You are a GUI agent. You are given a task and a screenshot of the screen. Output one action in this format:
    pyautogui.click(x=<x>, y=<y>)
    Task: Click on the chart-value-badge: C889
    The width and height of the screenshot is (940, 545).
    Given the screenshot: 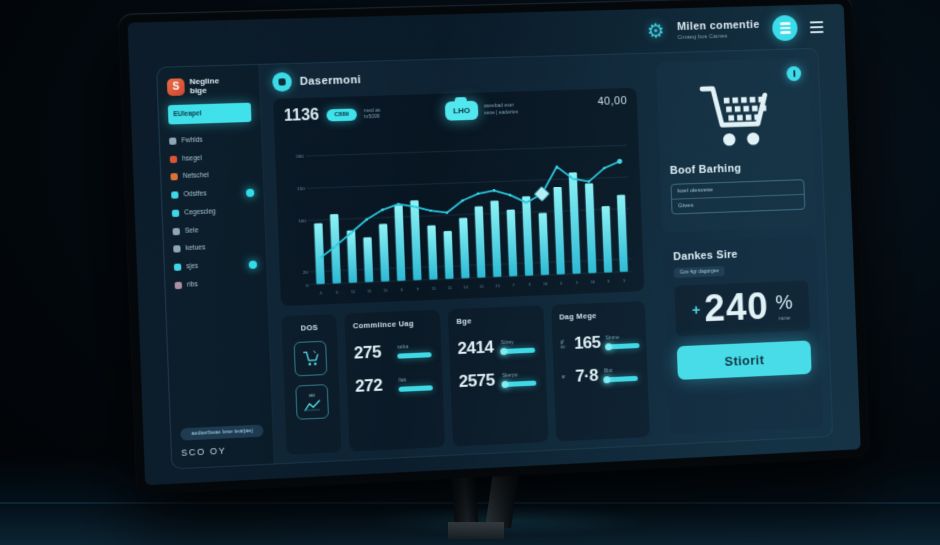 What is the action you would take?
    pyautogui.click(x=342, y=115)
    